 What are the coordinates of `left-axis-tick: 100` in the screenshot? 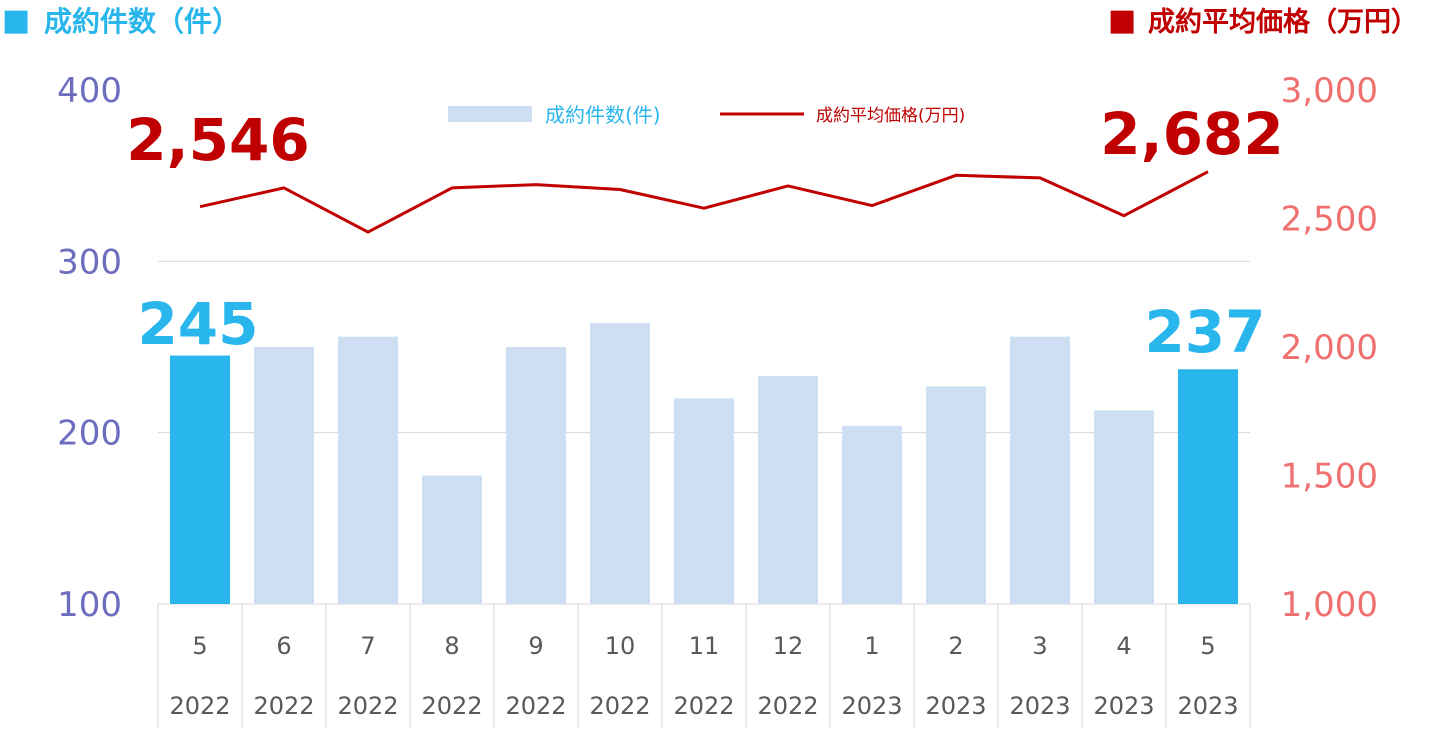 It's located at (89, 605).